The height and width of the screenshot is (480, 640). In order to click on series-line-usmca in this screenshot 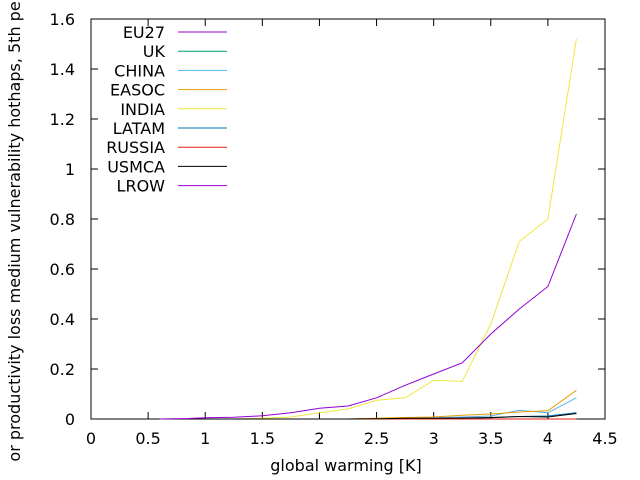, I will do `click(368, 416)`.